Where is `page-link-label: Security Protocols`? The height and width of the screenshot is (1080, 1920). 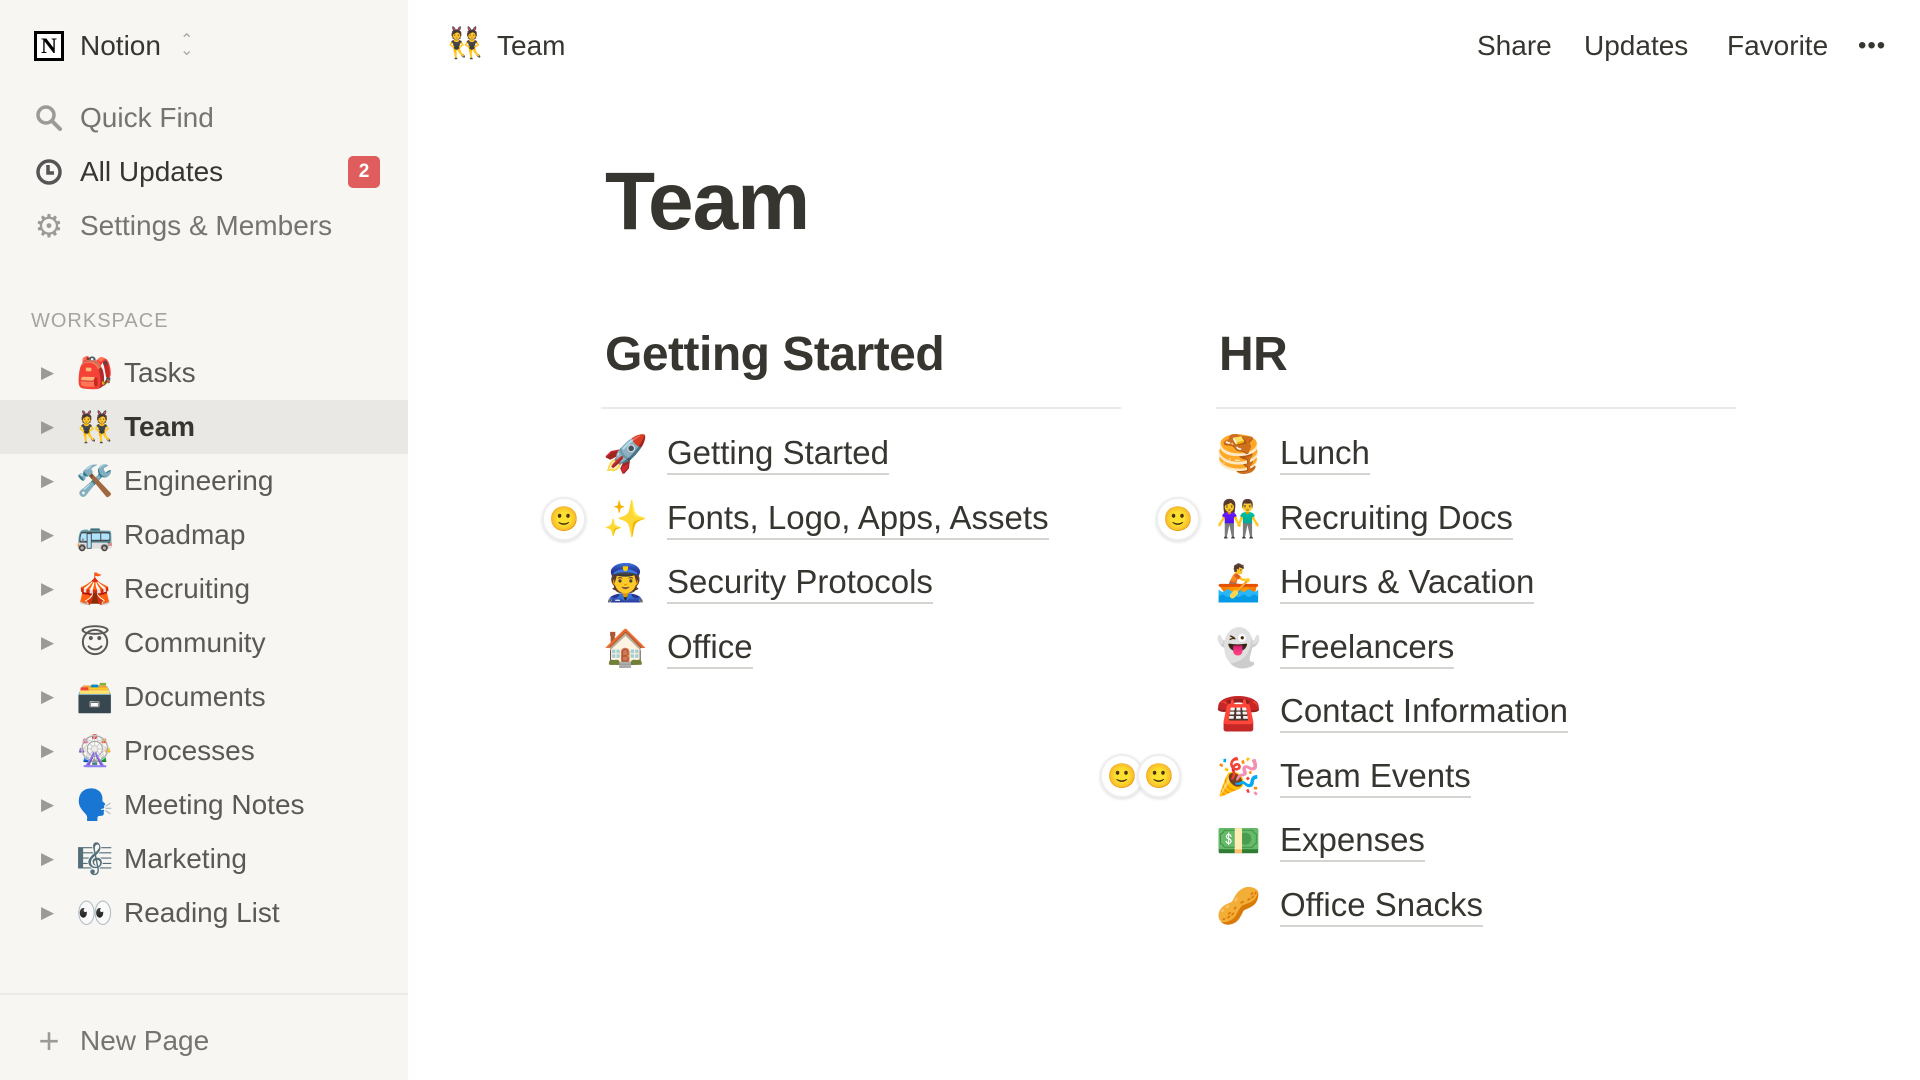
page-link-label: Security Protocols is located at coordinates (800, 583).